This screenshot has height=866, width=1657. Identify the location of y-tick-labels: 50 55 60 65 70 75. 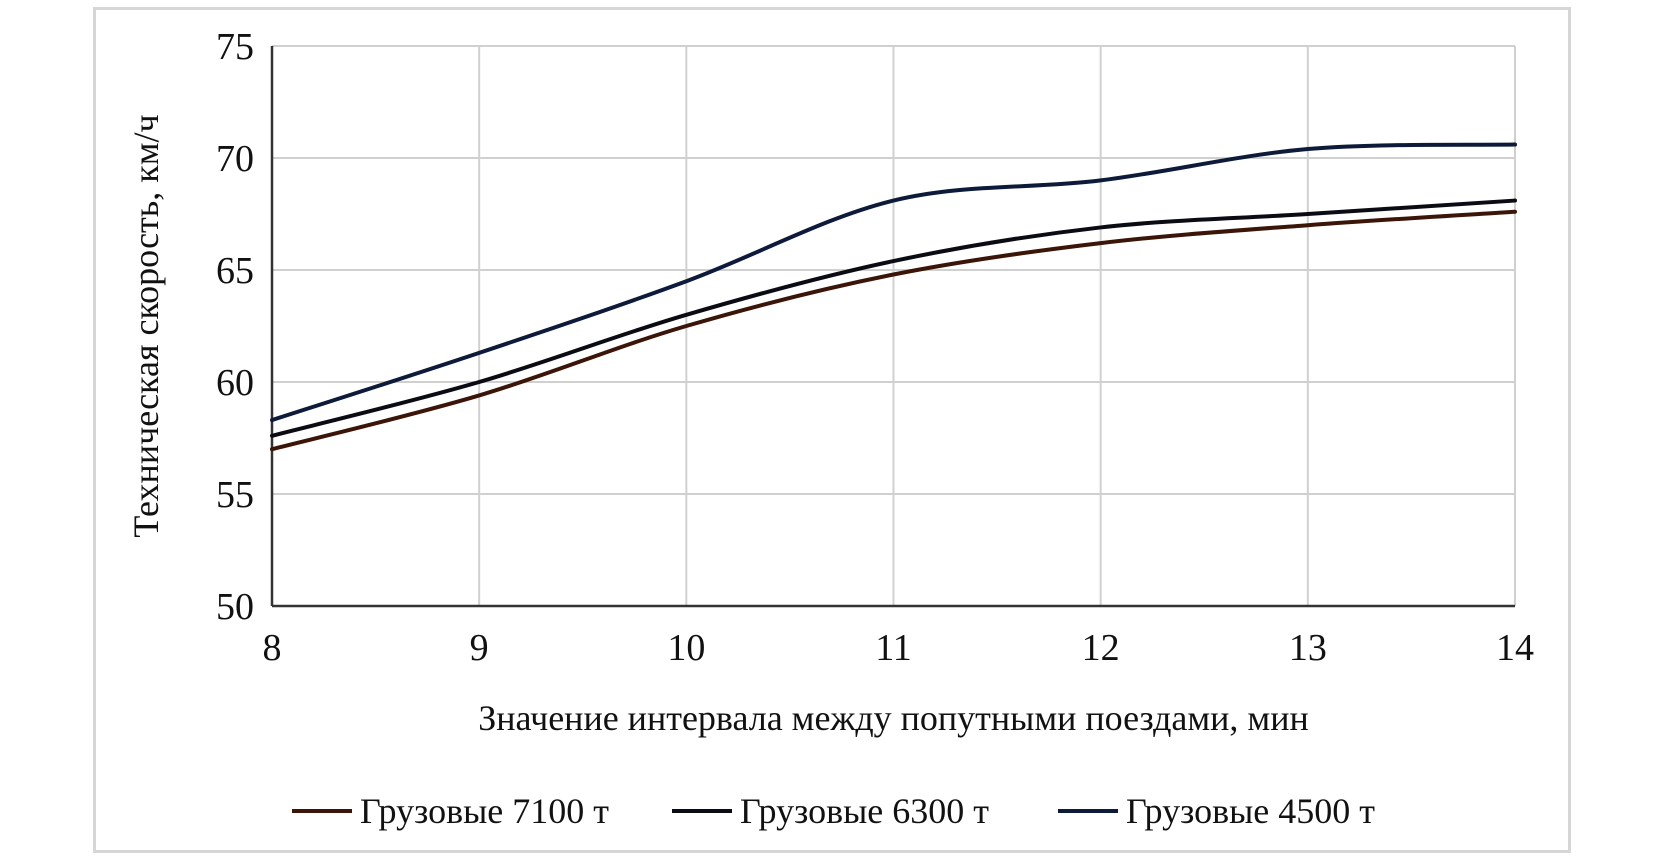
(235, 327).